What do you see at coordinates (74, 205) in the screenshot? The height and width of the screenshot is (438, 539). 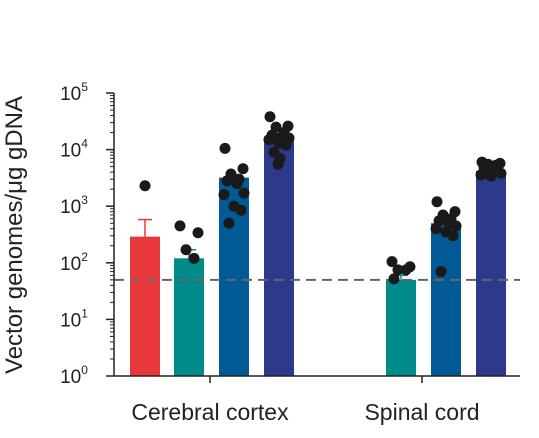 I see `y-tick-label: 10³` at bounding box center [74, 205].